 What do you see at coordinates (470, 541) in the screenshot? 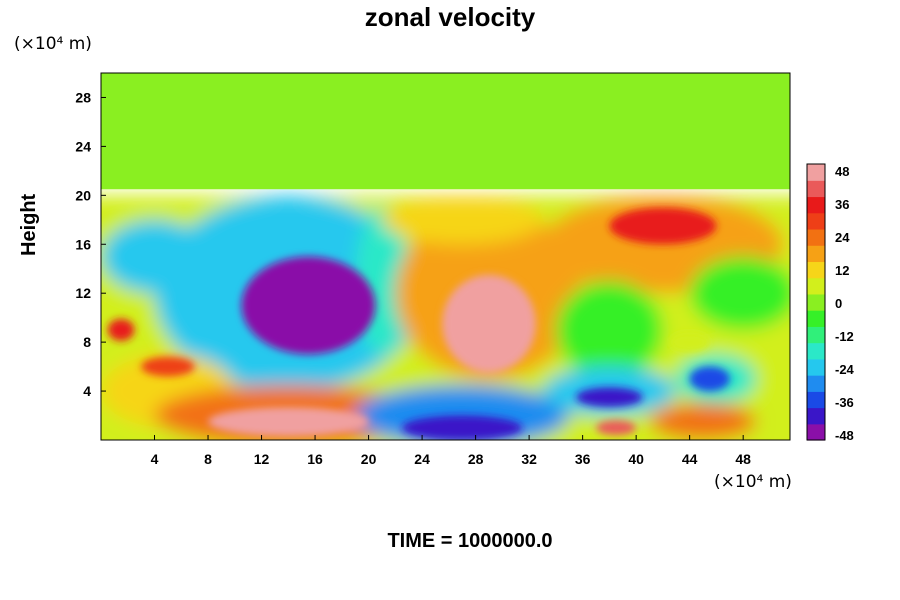
I see `time-label: TIME = 1000000.0` at bounding box center [470, 541].